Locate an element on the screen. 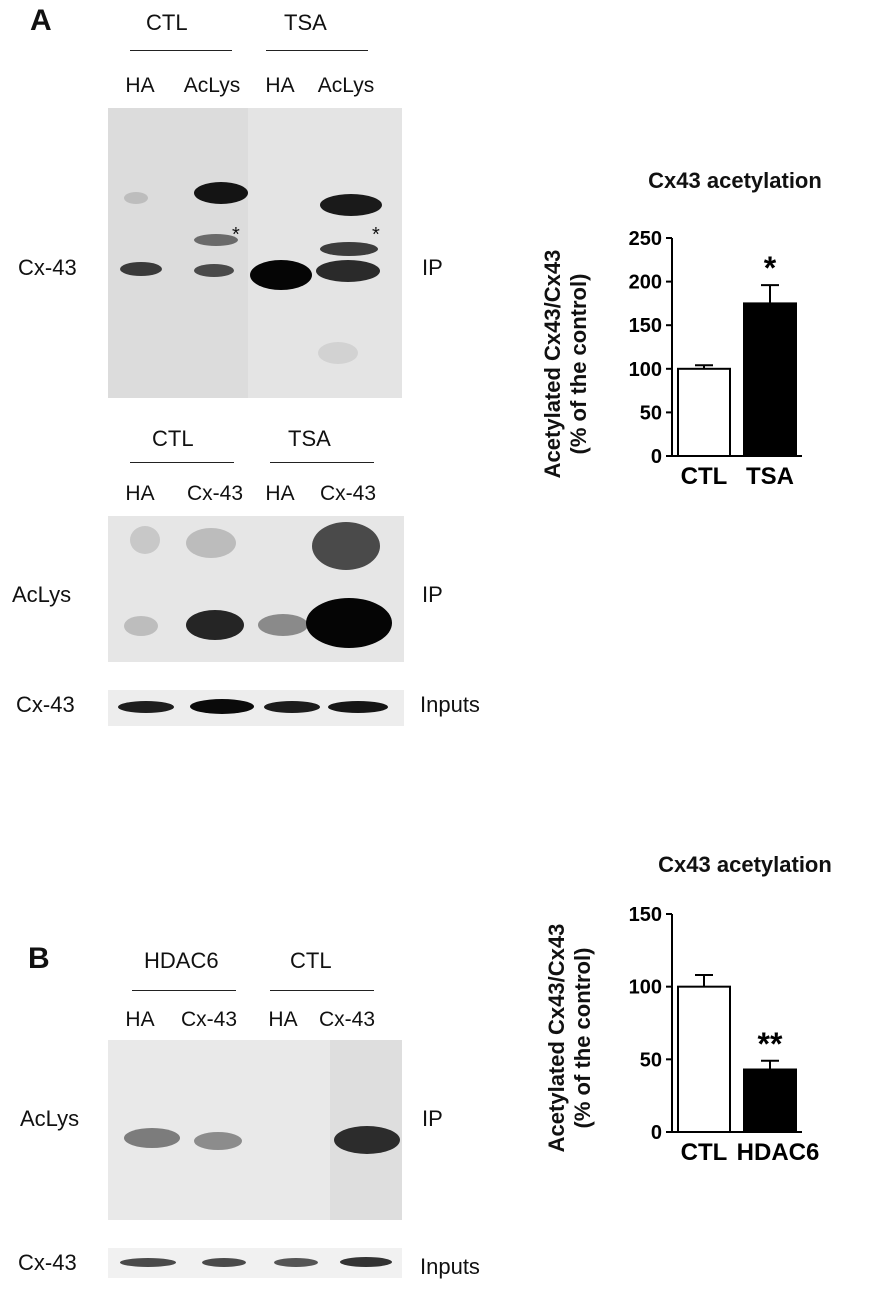 This screenshot has height=1300, width=869. blot-inputs-a is located at coordinates (256, 708).